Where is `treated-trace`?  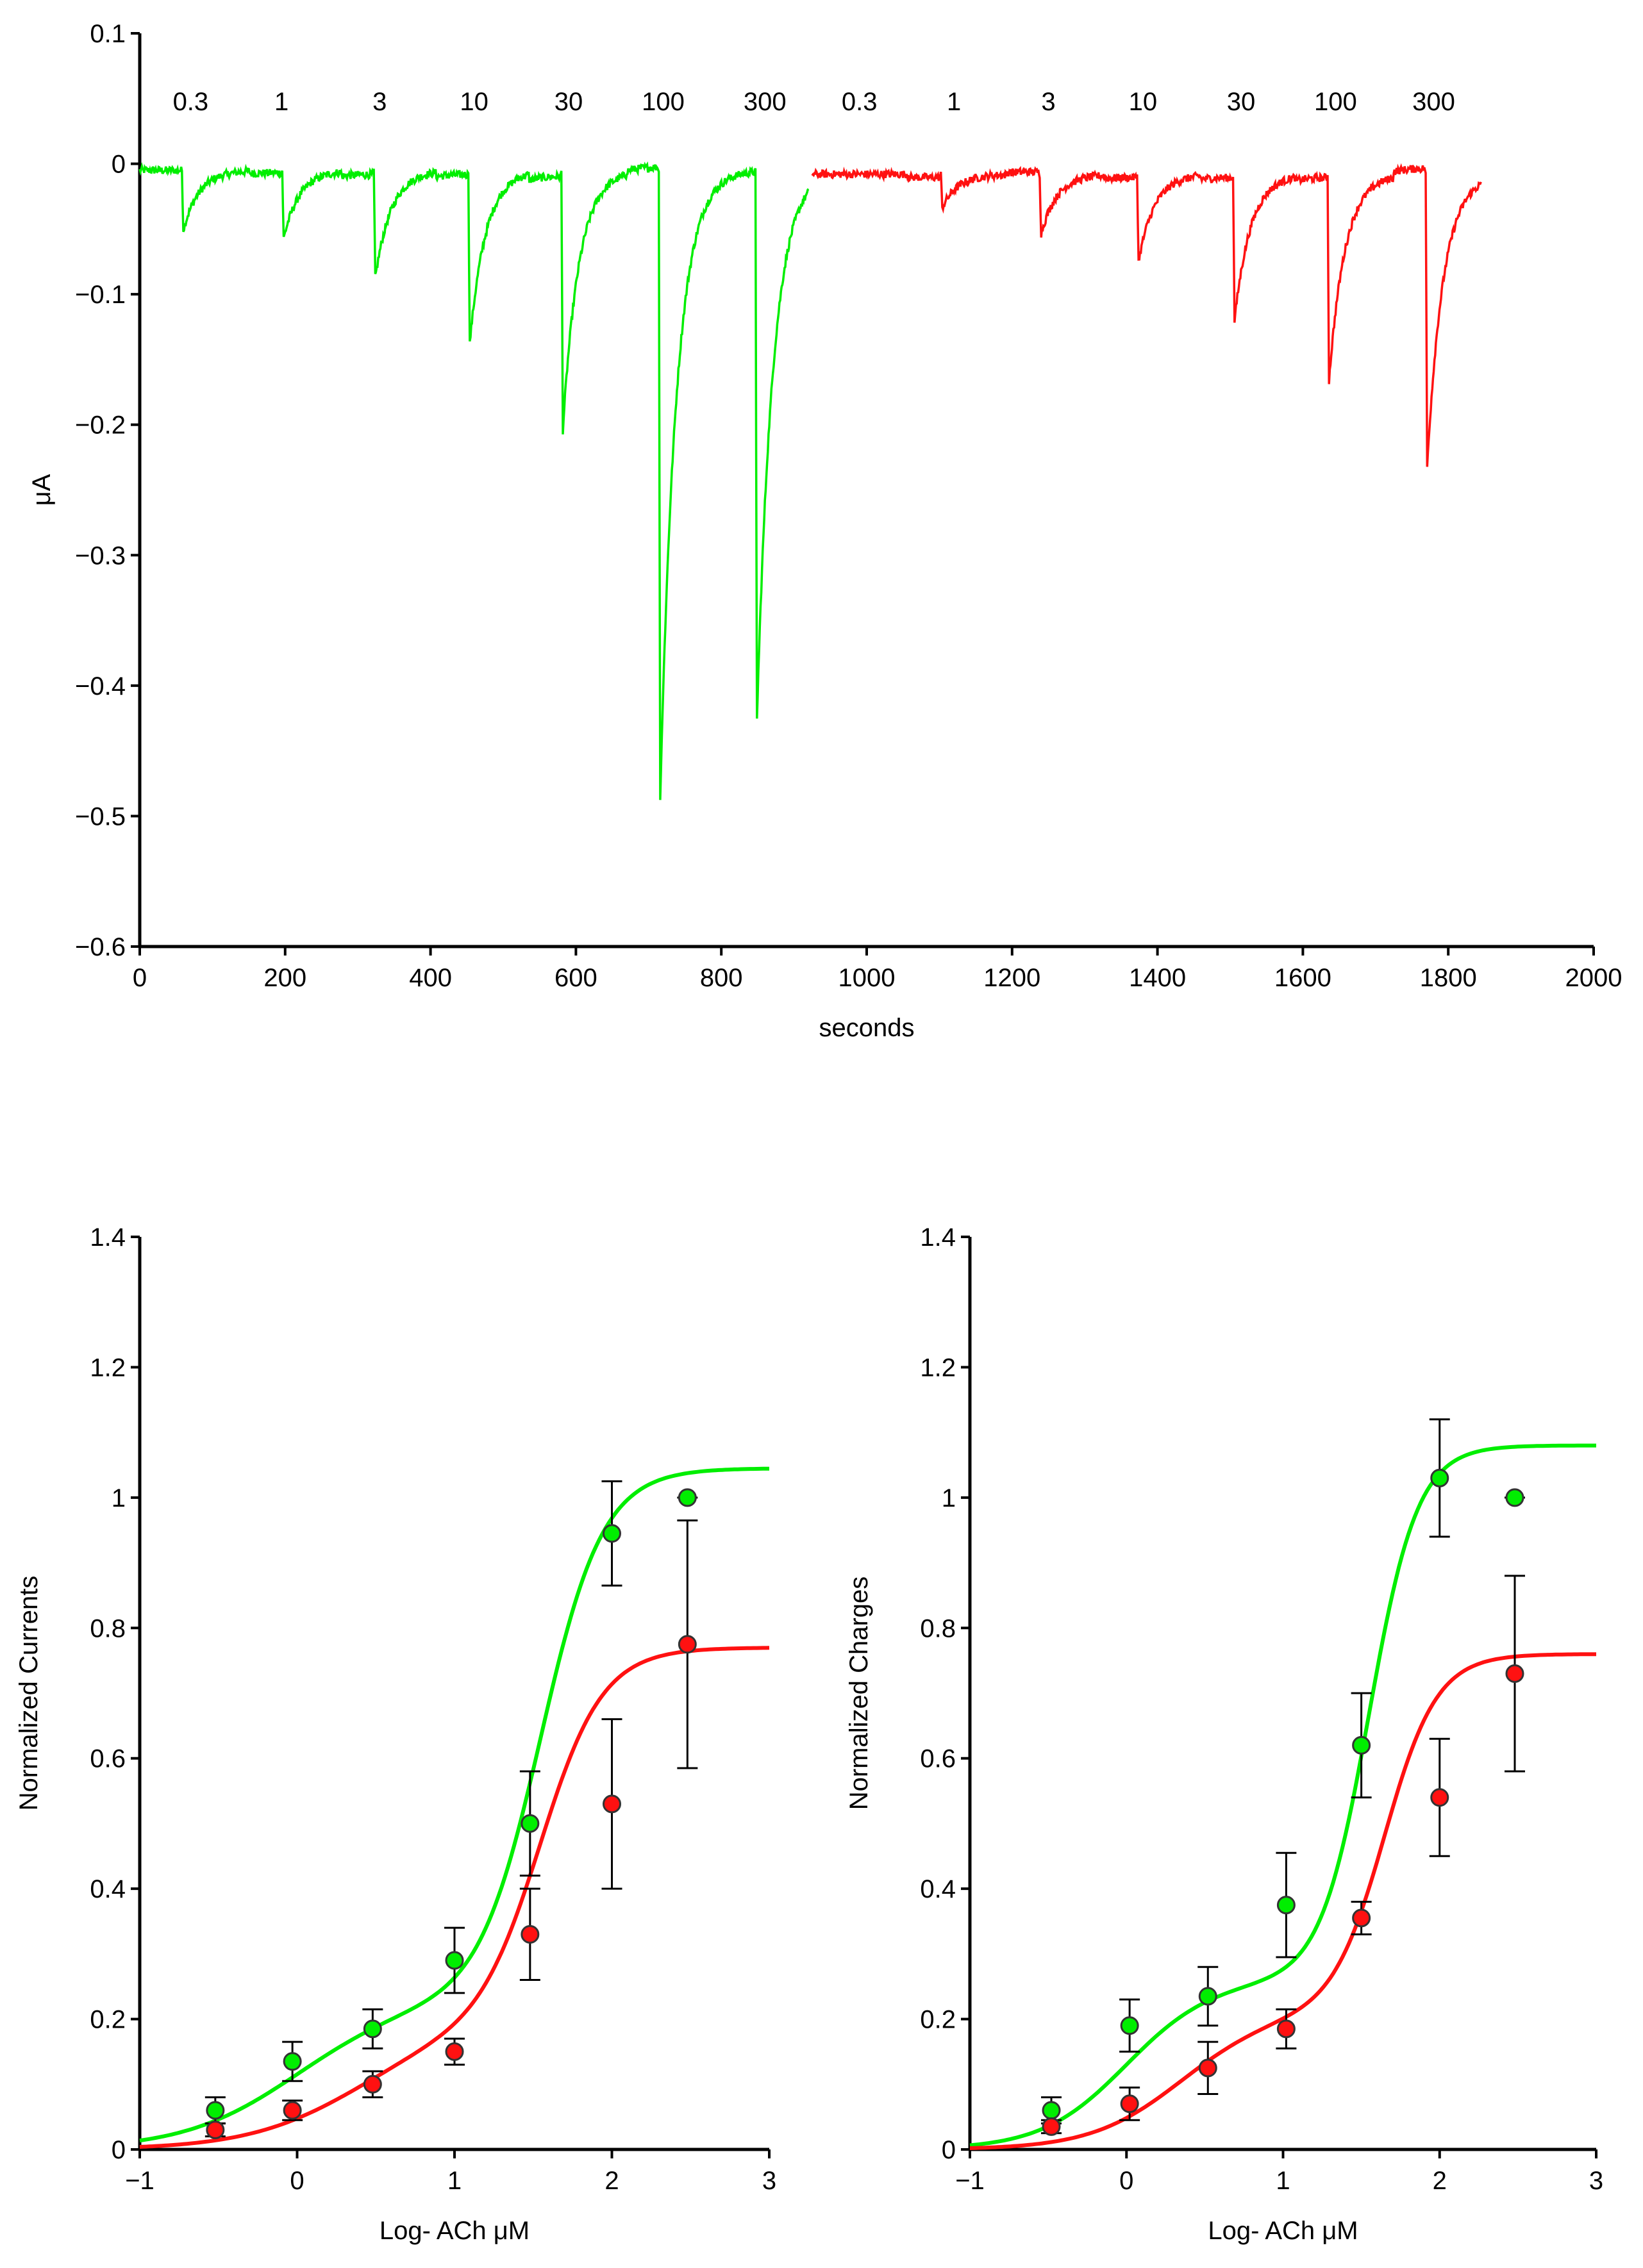
treated-trace is located at coordinates (1146, 315).